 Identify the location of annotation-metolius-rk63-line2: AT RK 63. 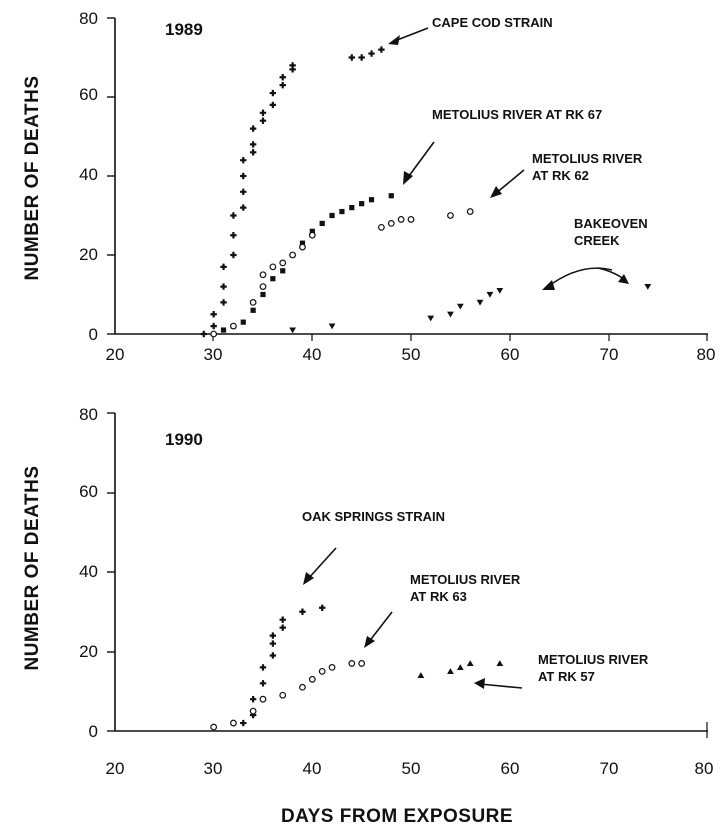
(438, 596).